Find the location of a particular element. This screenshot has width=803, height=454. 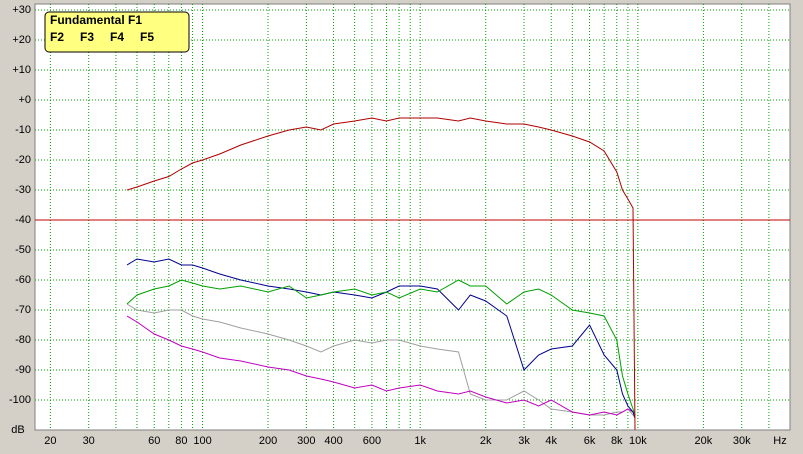

y-tick-label: +30 is located at coordinates (21, 10).